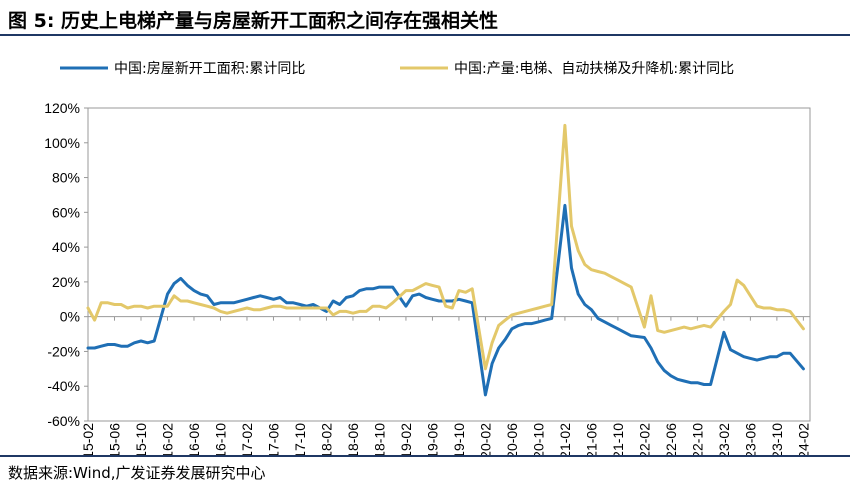 The height and width of the screenshot is (495, 850). I want to click on x-tick-label: 2016-10, so click(220, 439).